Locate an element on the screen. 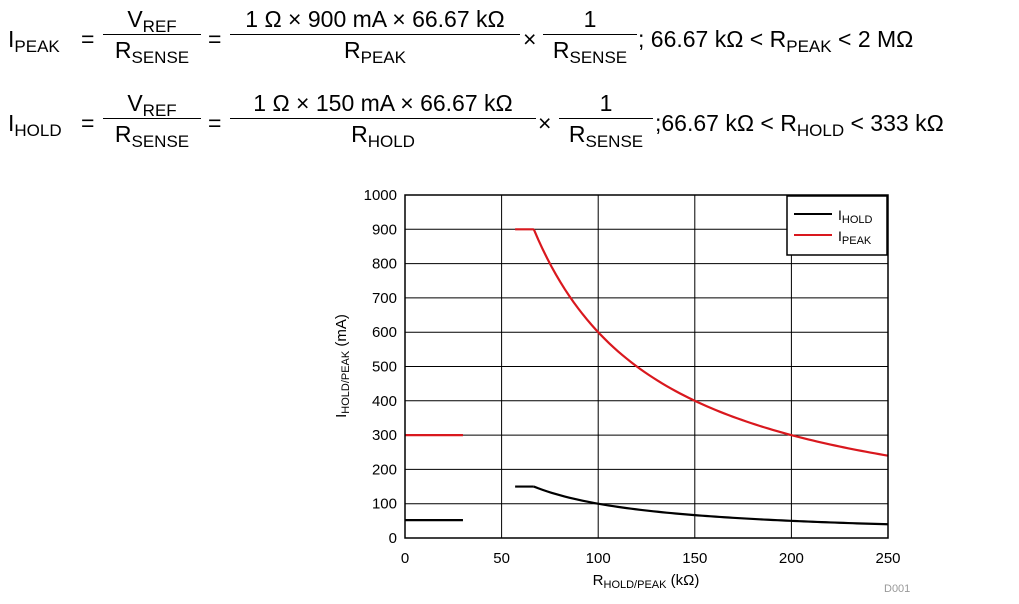 Image resolution: width=1019 pixels, height=604 pixels. x-tick-label: 0 is located at coordinates (405, 558).